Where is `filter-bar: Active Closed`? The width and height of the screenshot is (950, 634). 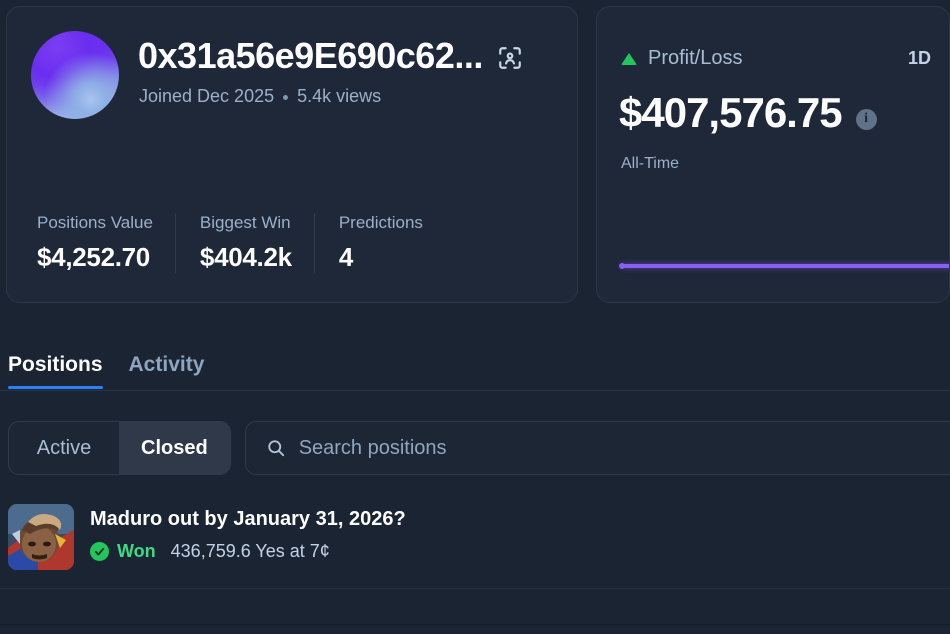 filter-bar: Active Closed is located at coordinates (479, 448).